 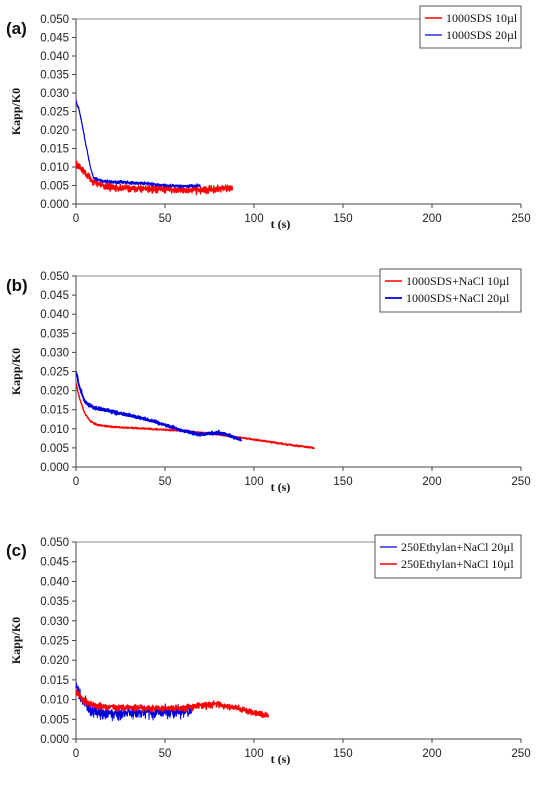 What do you see at coordinates (482, 35) in the screenshot?
I see `legend-entry: 1000SDS 20µl` at bounding box center [482, 35].